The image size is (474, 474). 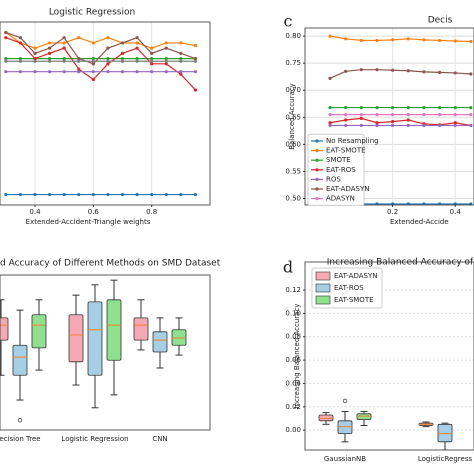 I want to click on y-tick-label: 0.10, so click(x=293, y=313).